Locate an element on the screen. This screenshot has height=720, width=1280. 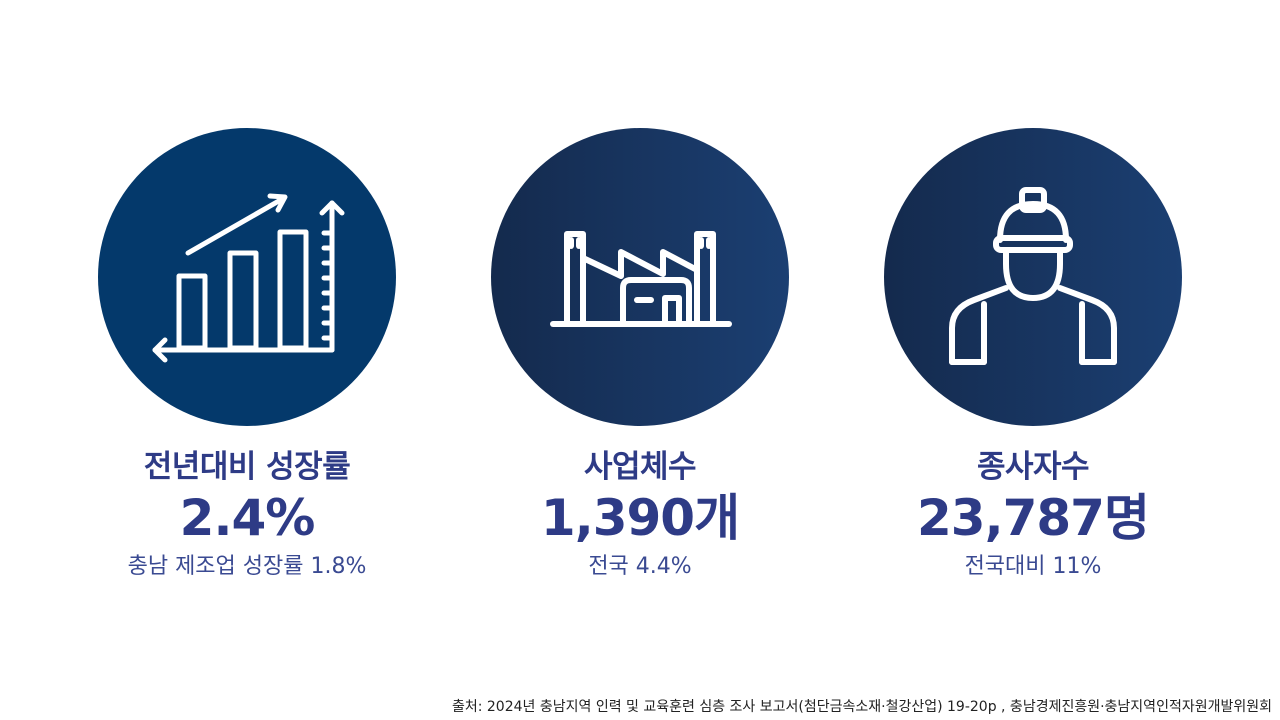
stat-value: 2.4% is located at coordinates (247, 518).